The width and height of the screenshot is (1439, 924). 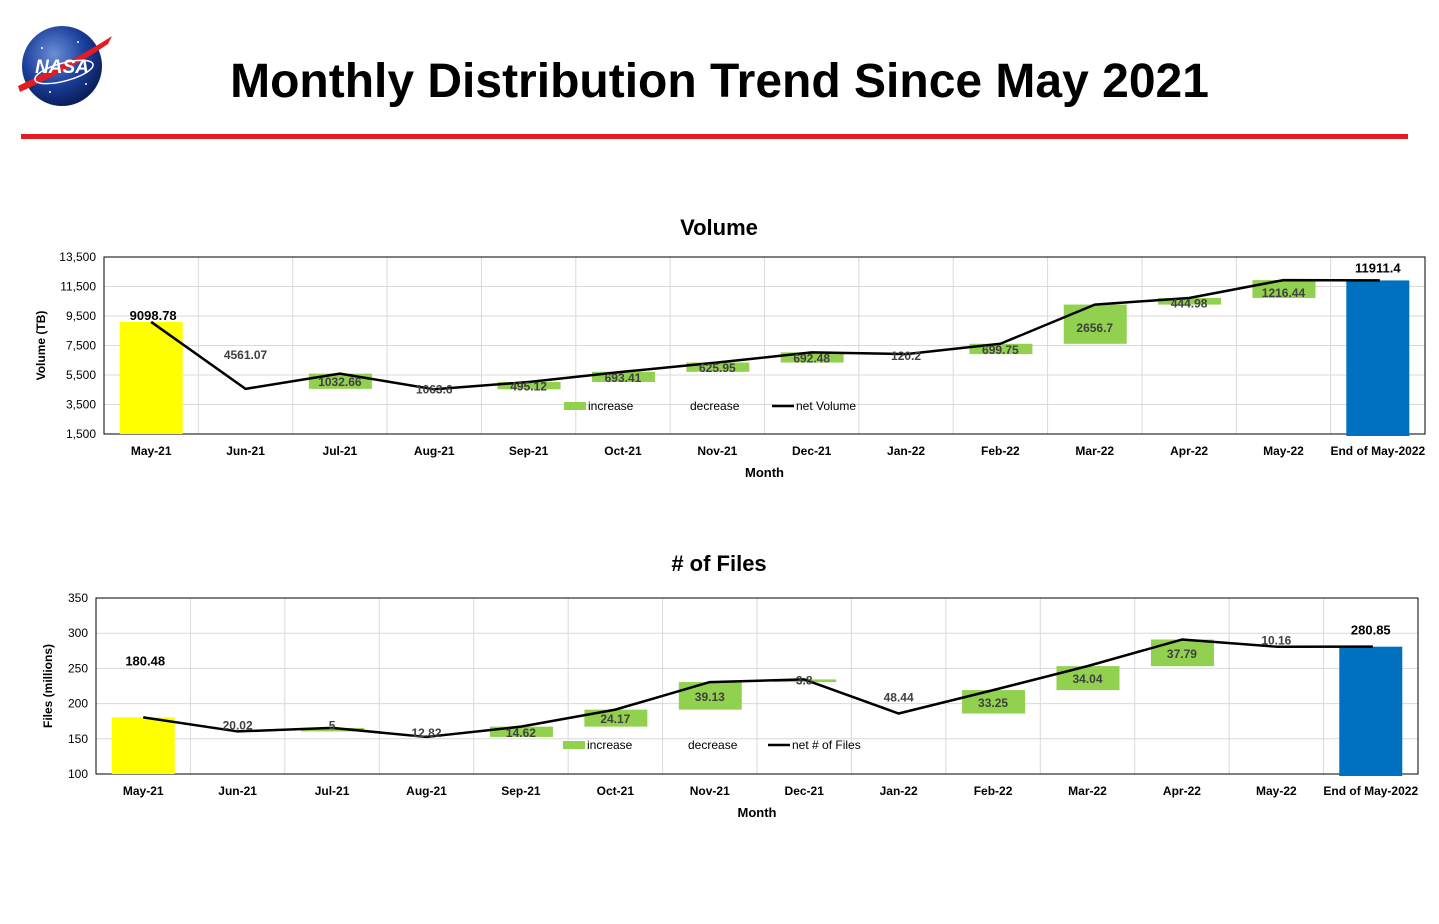 I want to click on y-tick-label: 1,500, so click(x=81, y=434).